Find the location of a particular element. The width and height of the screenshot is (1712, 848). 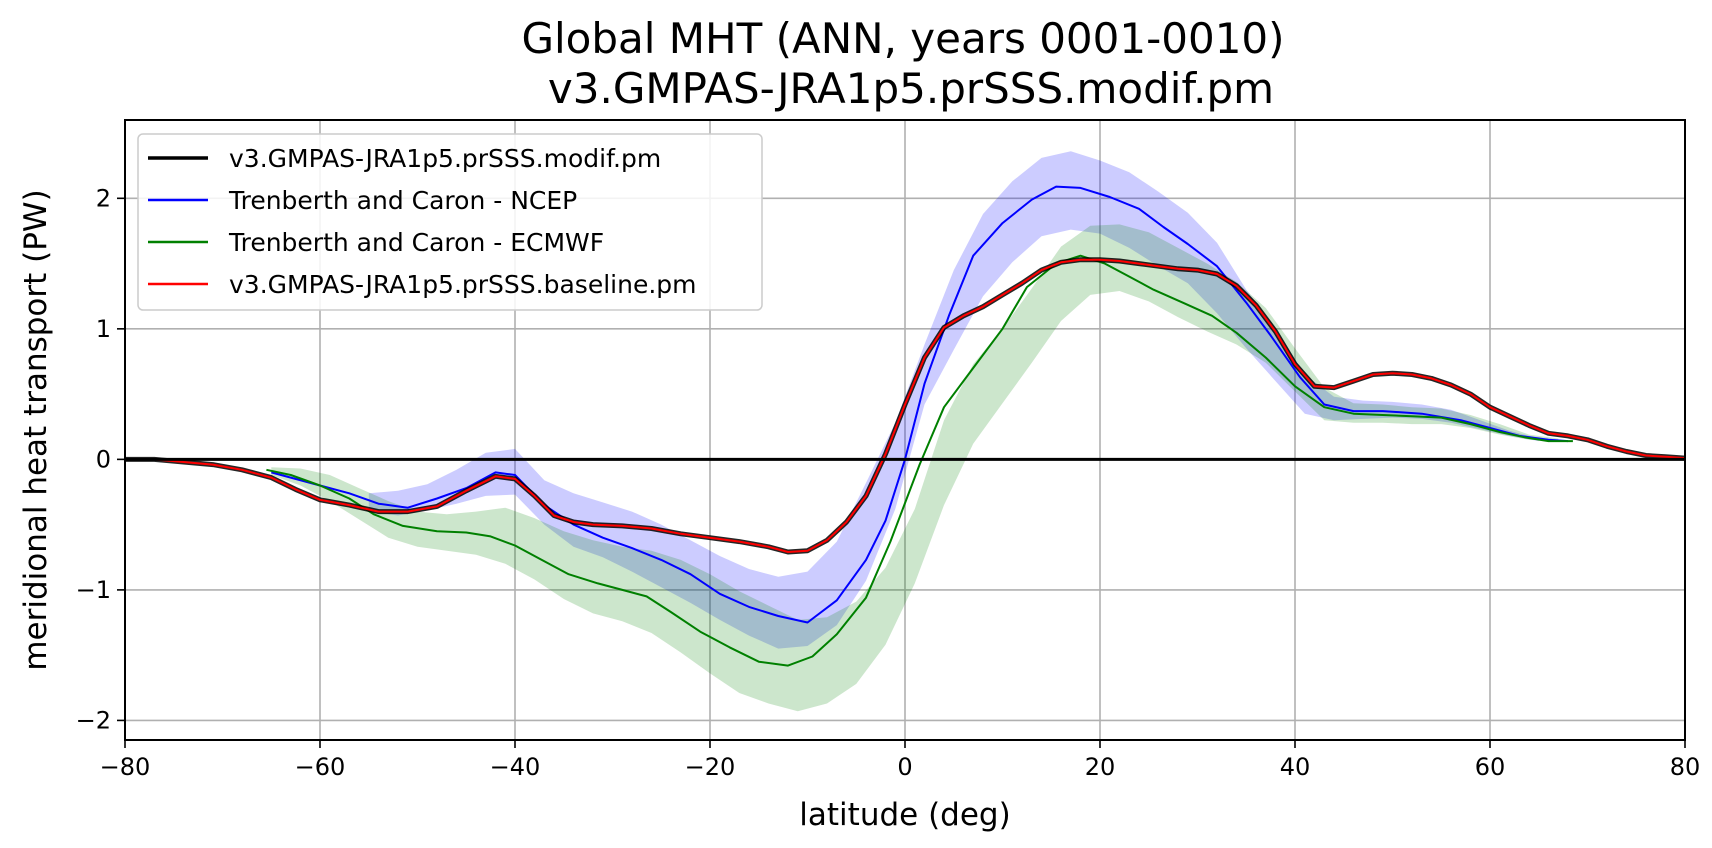

x-tick-label: −60 is located at coordinates (320, 767).